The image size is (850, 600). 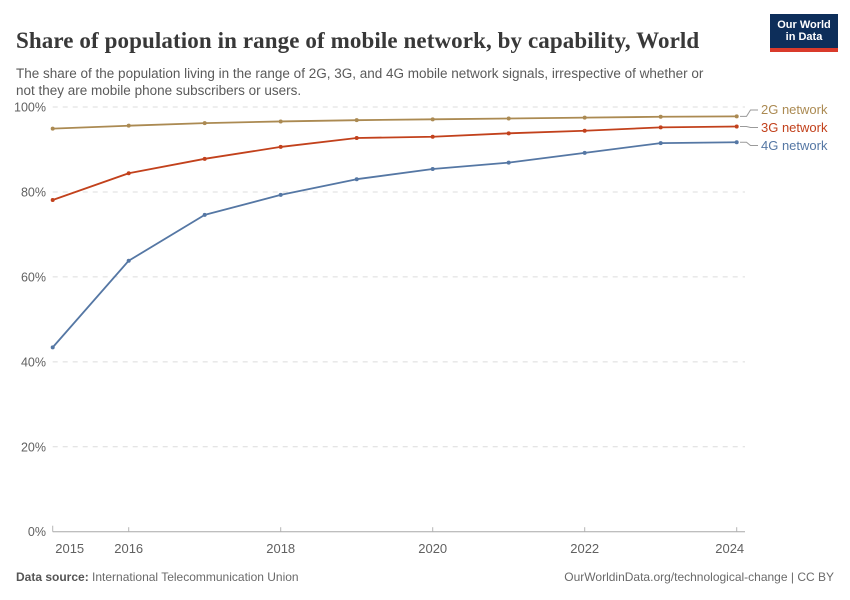 I want to click on y-tick-label: 40%, so click(x=33, y=362).